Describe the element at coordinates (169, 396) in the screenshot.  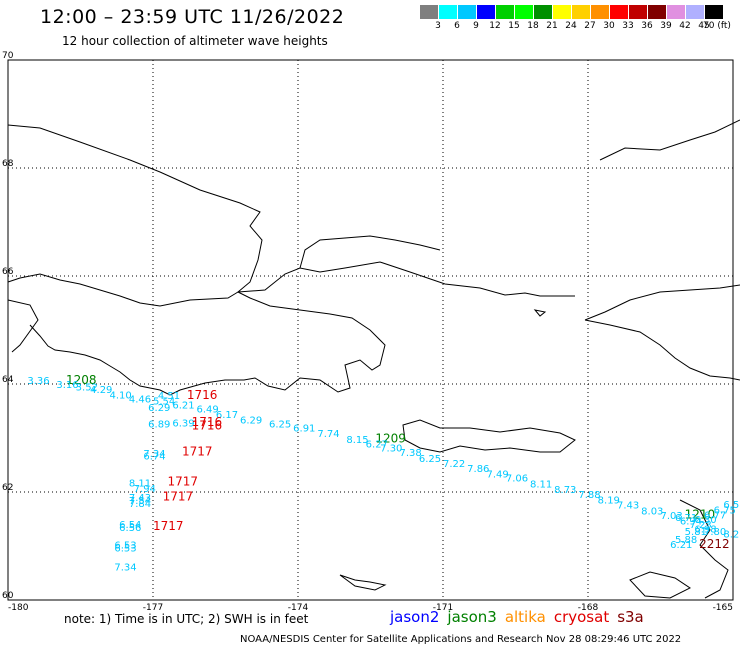
I see `wave-height-label: 4.51` at that location.